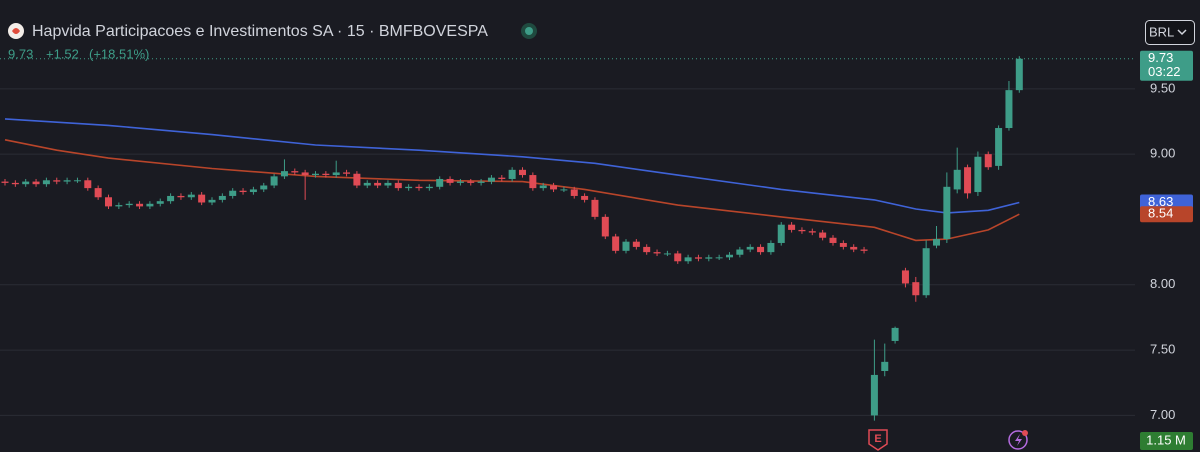 The image size is (1200, 452). I want to click on header-change-percent: (+18.51%), so click(119, 53).